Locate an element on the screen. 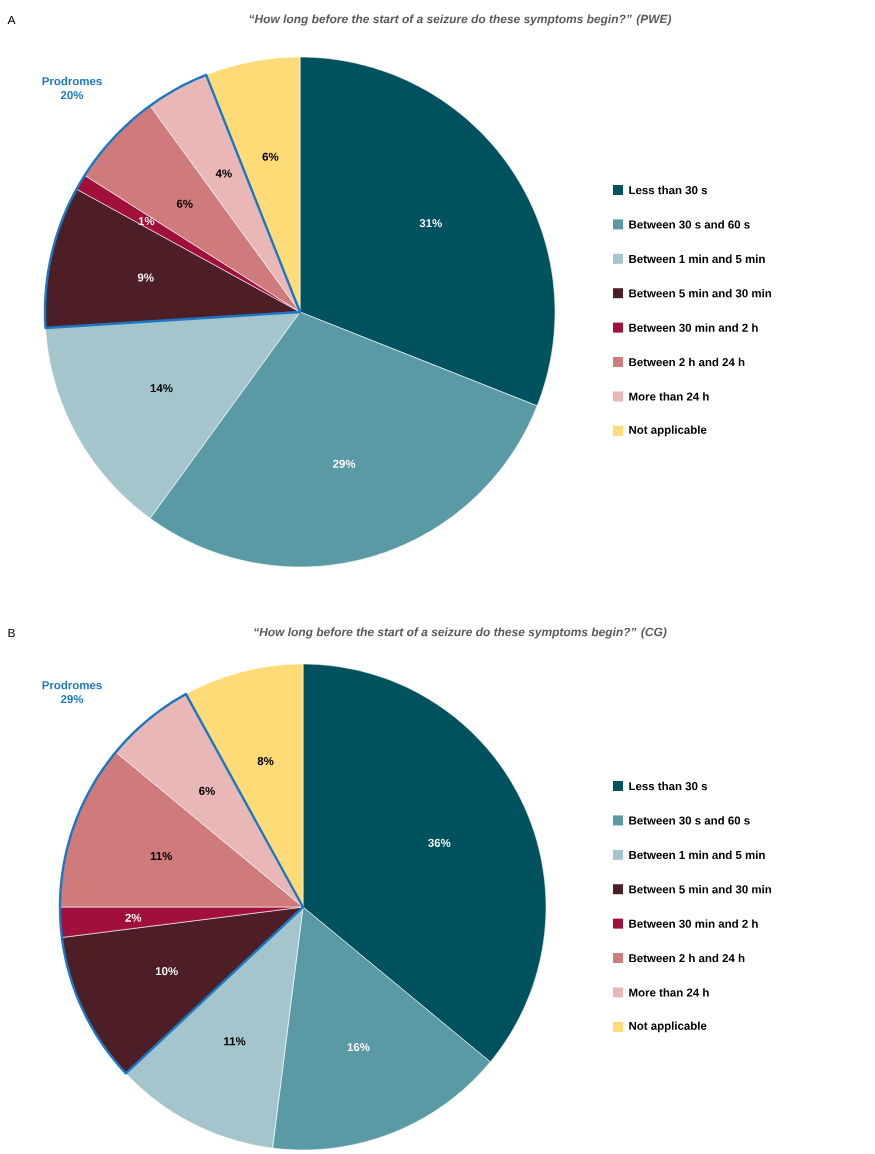 This screenshot has width=875, height=1154. chart-title: “How long before the start of a seizure do these symptoms begin?” (CG) is located at coordinates (460, 633).